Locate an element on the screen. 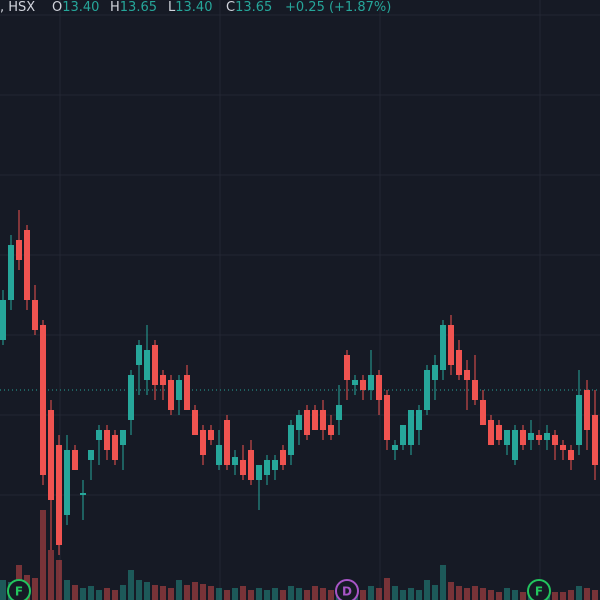  legend-label: L is located at coordinates (172, 7).